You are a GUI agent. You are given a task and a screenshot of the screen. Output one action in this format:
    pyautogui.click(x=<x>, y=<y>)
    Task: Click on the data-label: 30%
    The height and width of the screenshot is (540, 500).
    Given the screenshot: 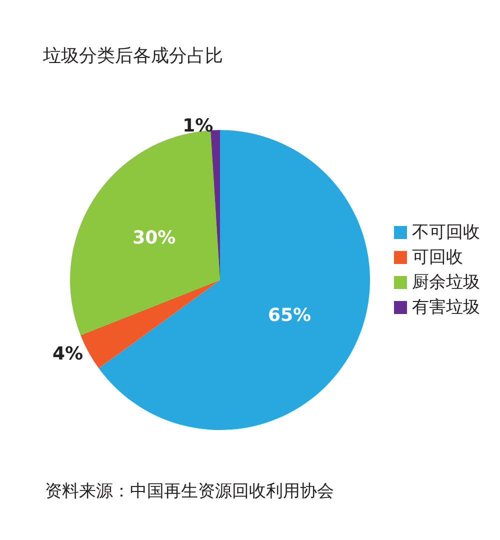 What is the action you would take?
    pyautogui.click(x=154, y=238)
    